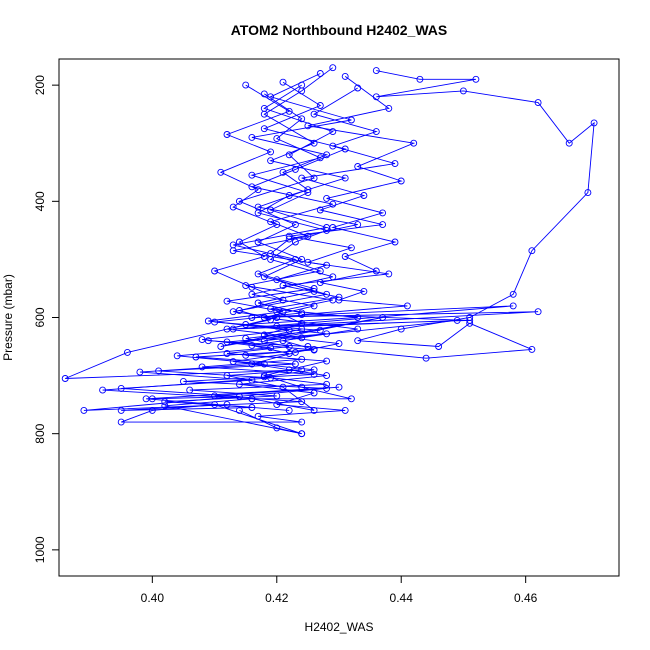 Image resolution: width=650 pixels, height=650 pixels. Describe the element at coordinates (40, 85) in the screenshot. I see `y-tick-label: 200` at that location.